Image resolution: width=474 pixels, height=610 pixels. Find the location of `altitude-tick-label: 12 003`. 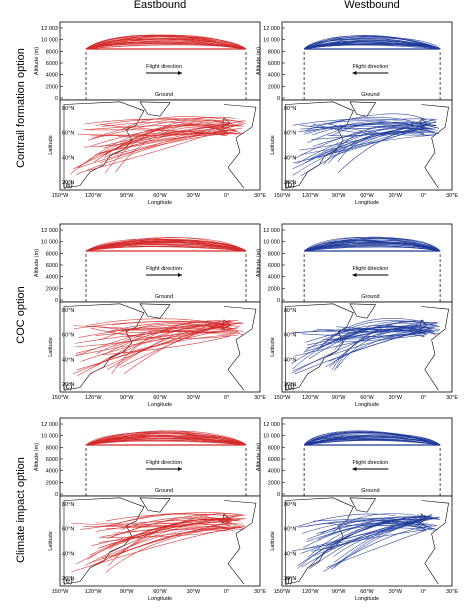

altitude-tick-label: 12 003 is located at coordinates (49, 29).